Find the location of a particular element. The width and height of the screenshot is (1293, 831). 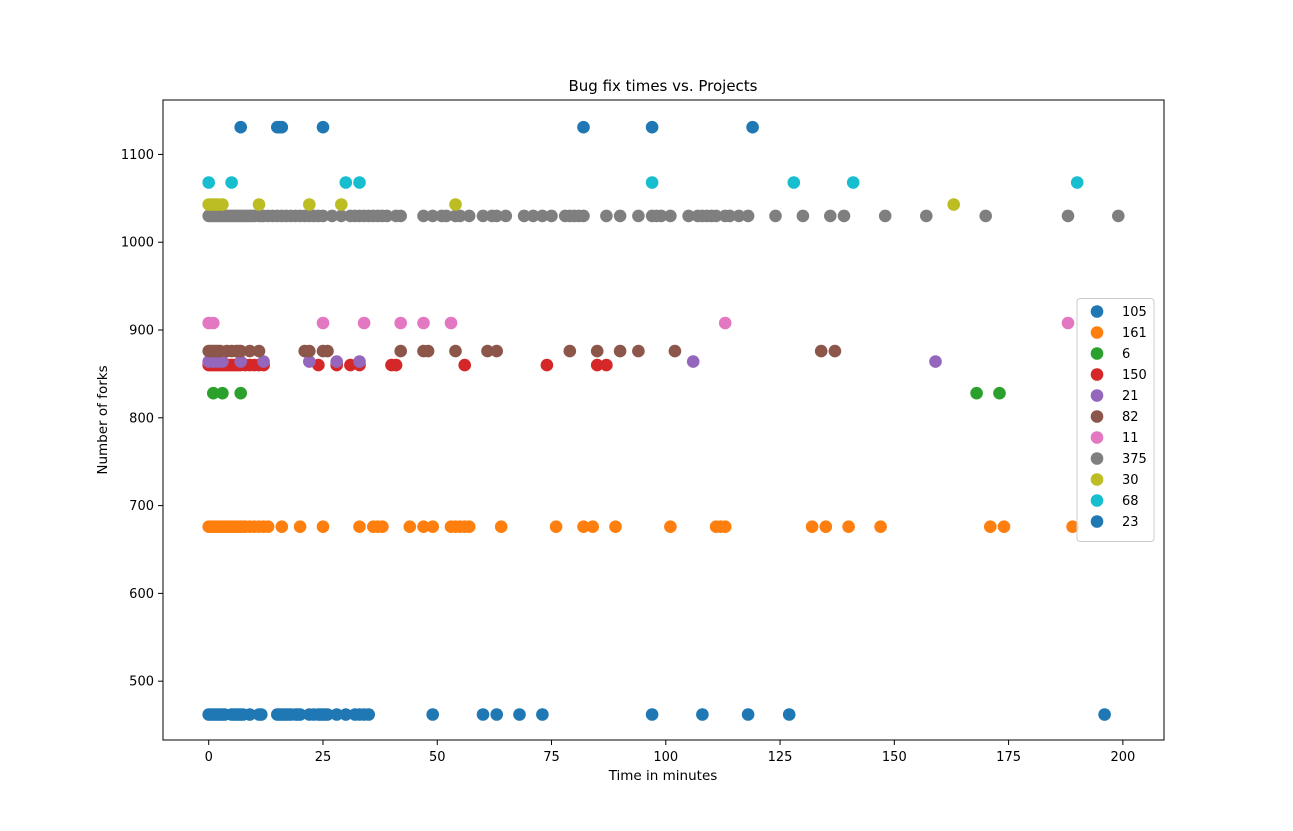

legend-entry: 30 is located at coordinates (1114, 480).